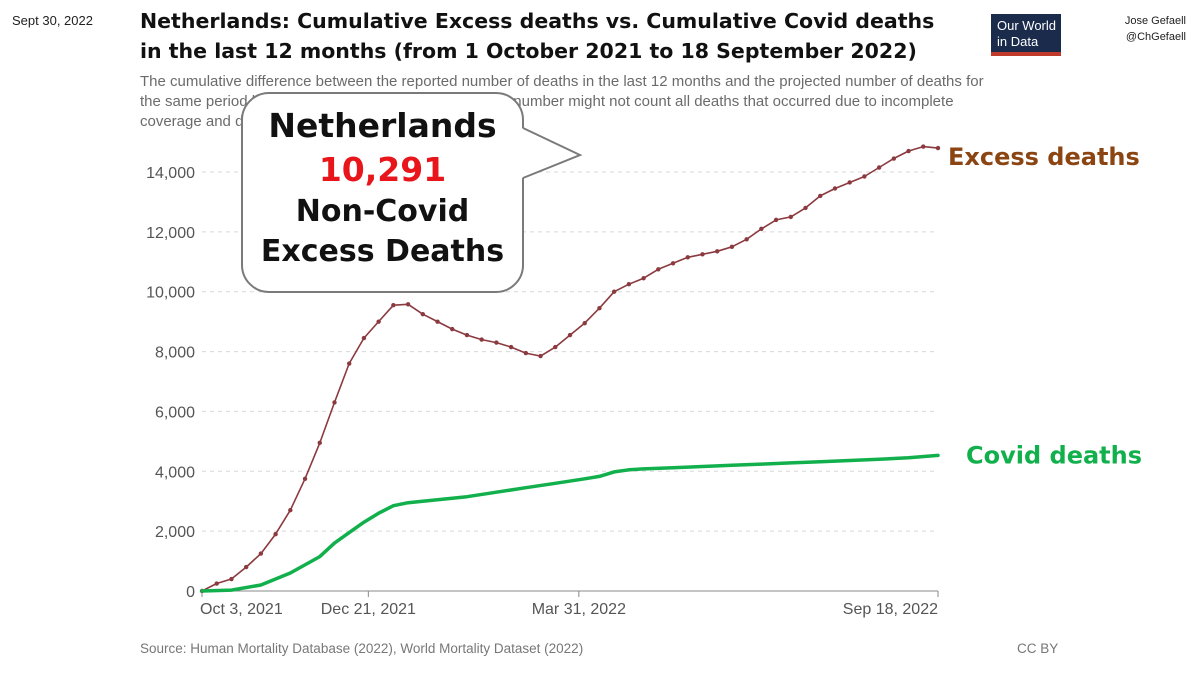 This screenshot has height=675, width=1200. I want to click on date-label: Sept 30, 2022, so click(52, 20).